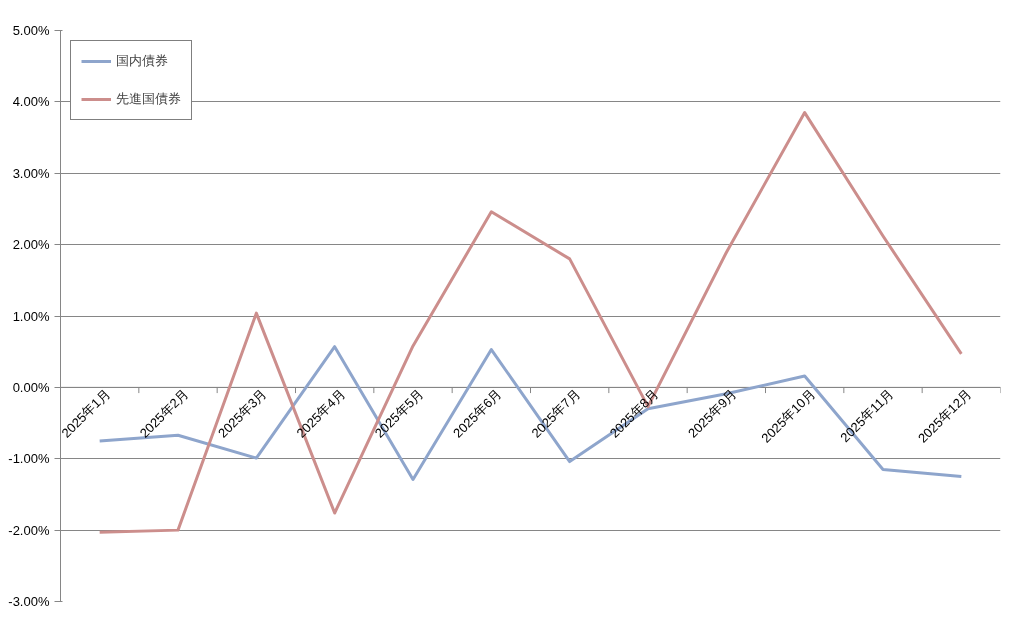  Describe the element at coordinates (31, 316) in the screenshot. I see `y-tick-label: 1.00%` at that location.